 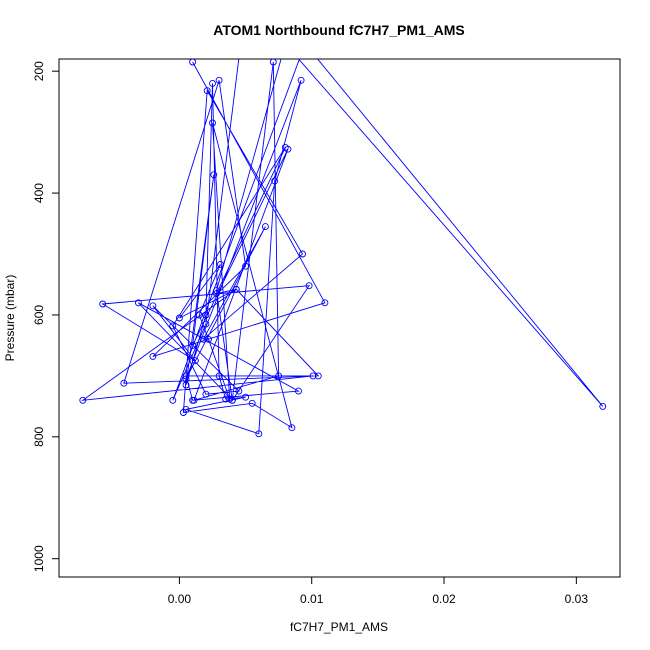 I want to click on x-tick-label: 0.02, so click(x=444, y=599).